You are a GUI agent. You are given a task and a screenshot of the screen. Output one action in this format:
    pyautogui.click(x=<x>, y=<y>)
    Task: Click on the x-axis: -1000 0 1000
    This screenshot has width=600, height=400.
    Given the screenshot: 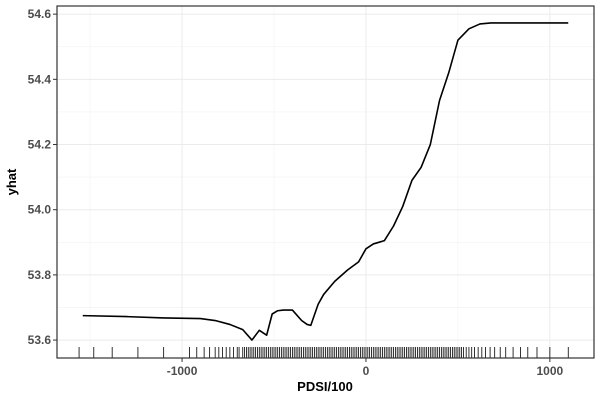 What is the action you would take?
    pyautogui.click(x=365, y=368)
    